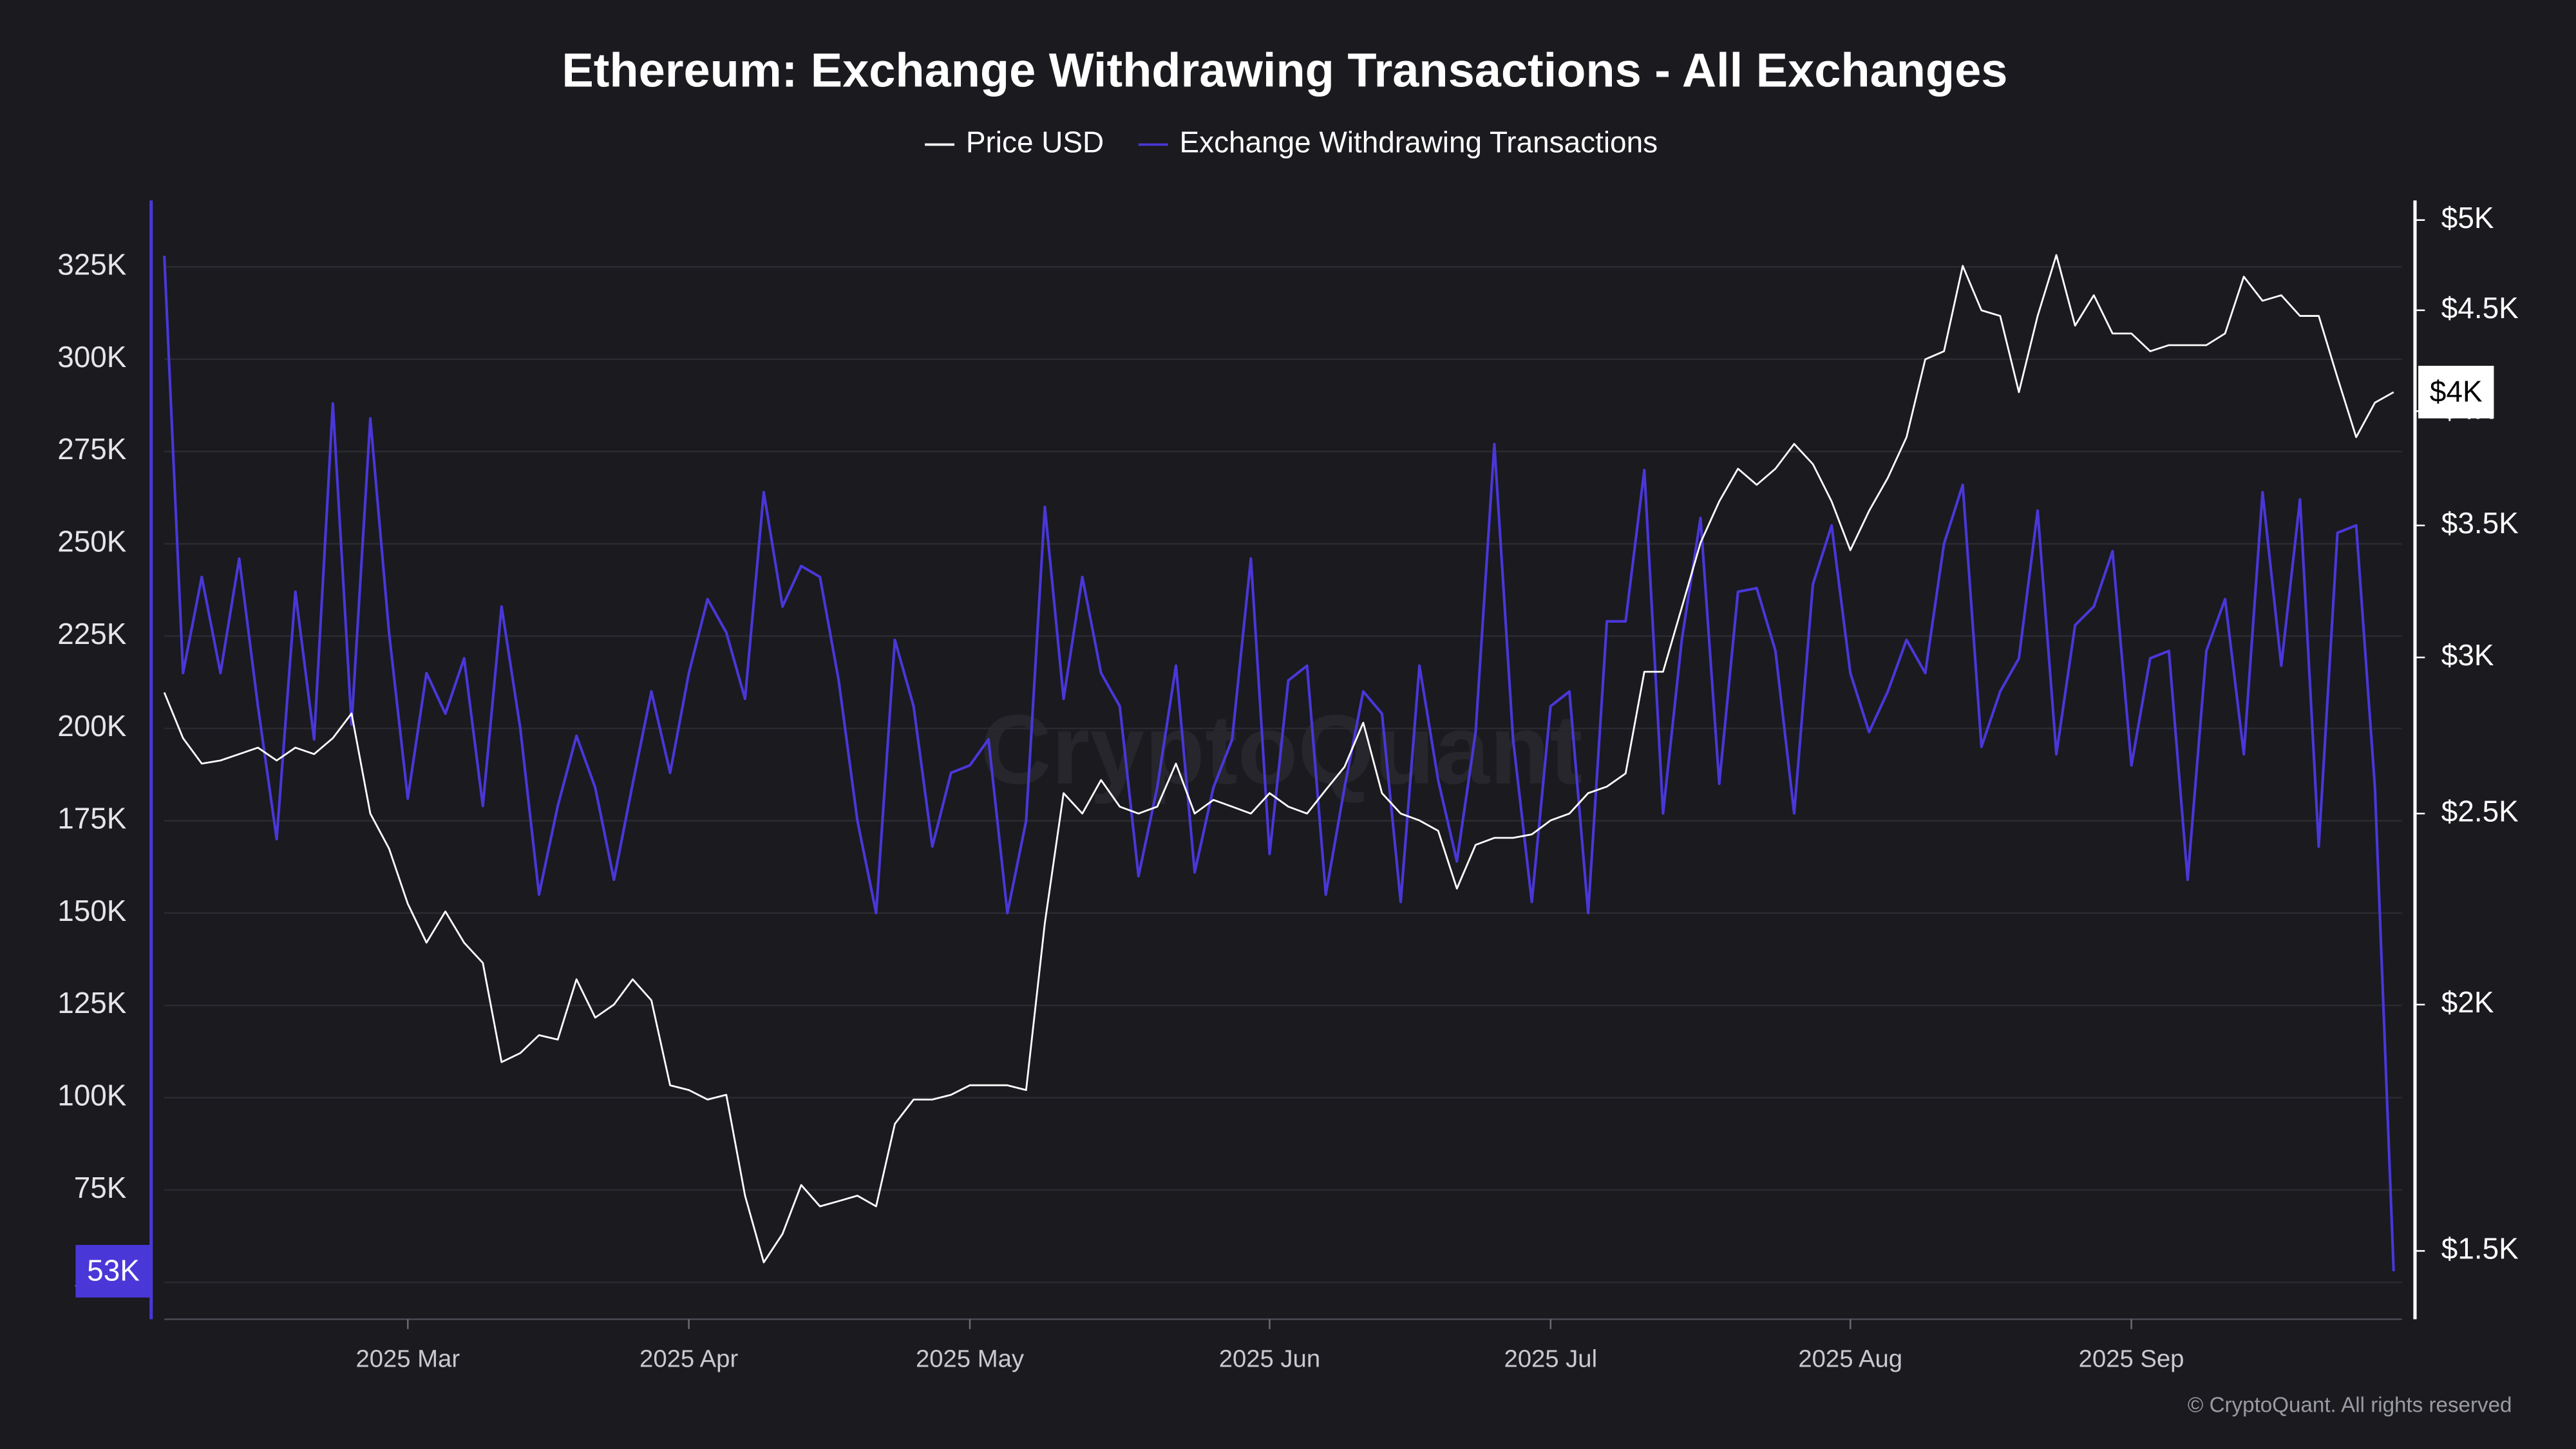 Image resolution: width=2576 pixels, height=1449 pixels. I want to click on footer: © CryptoQuant. All rights reserved, so click(2350, 1405).